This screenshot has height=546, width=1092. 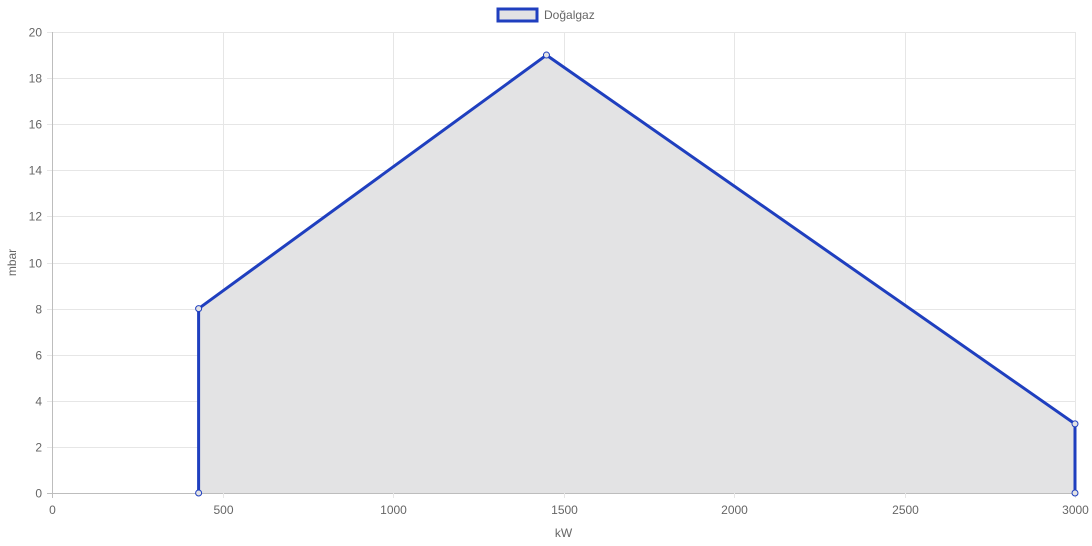 I want to click on y-tick-label: 12, so click(x=36, y=217).